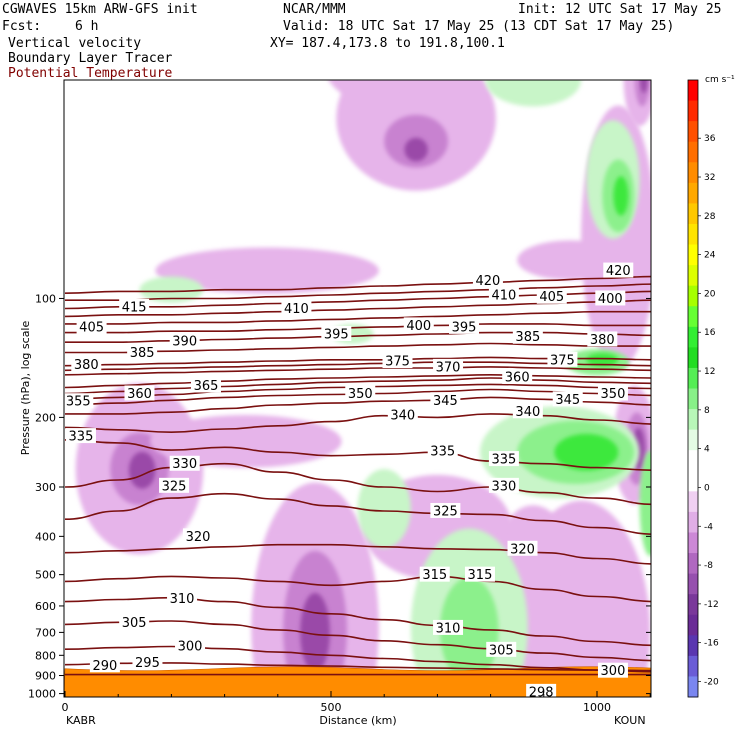  I want to click on y-tick-label-200: 200, so click(45, 417).